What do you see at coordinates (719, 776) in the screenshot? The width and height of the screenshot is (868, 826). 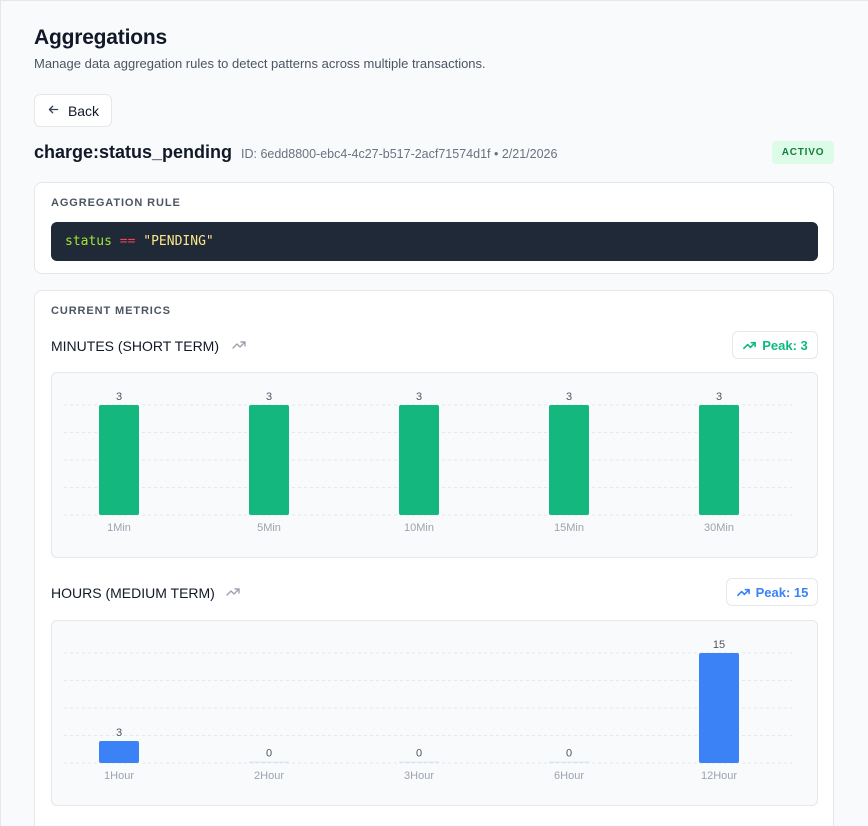 I see `x-tick-label: 12Hour` at bounding box center [719, 776].